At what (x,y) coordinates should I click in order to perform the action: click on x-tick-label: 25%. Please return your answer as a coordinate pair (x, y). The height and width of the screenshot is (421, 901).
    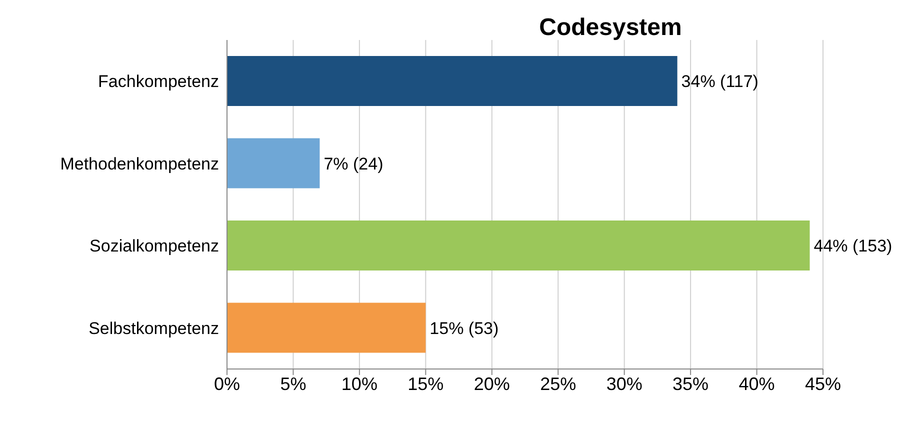
    Looking at the image, I should click on (558, 384).